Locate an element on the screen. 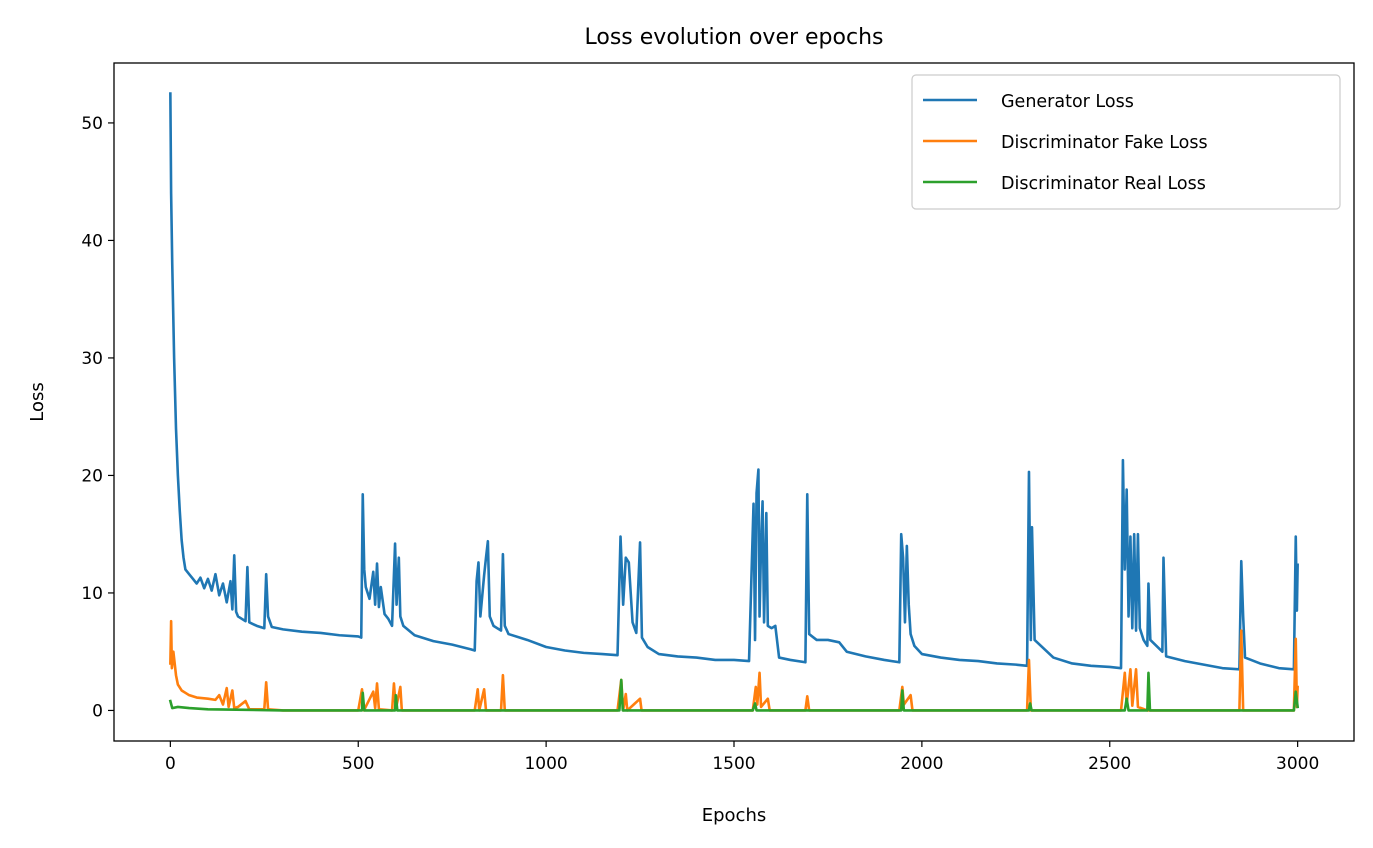  legend-box is located at coordinates (1126, 142).